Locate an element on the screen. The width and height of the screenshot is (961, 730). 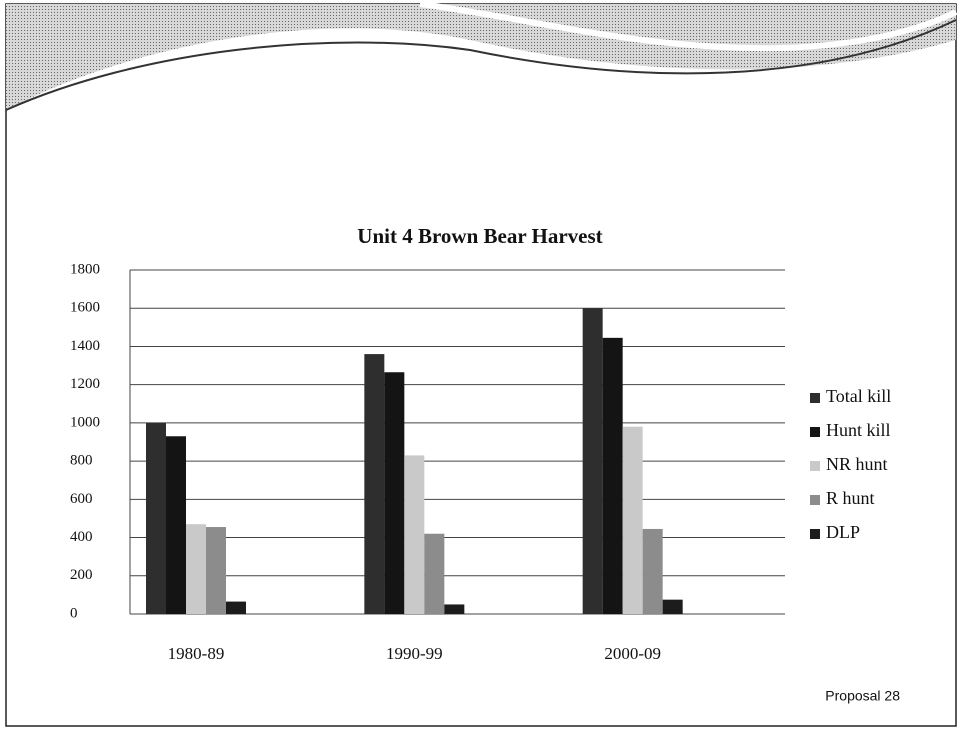
y-tick-label: 200 is located at coordinates (81, 575).